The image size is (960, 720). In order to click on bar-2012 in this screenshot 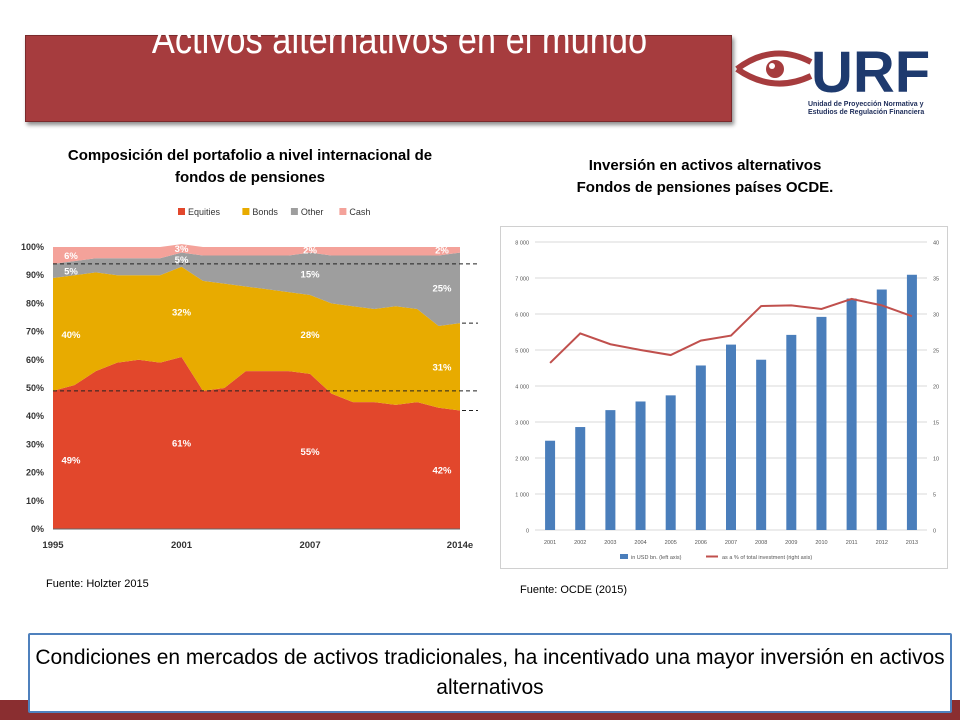, I will do `click(881, 409)`.